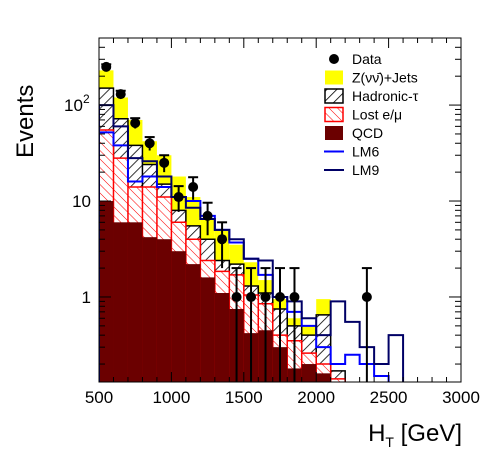 The image size is (496, 472). I want to click on x-tick-label: 1500, so click(244, 397).